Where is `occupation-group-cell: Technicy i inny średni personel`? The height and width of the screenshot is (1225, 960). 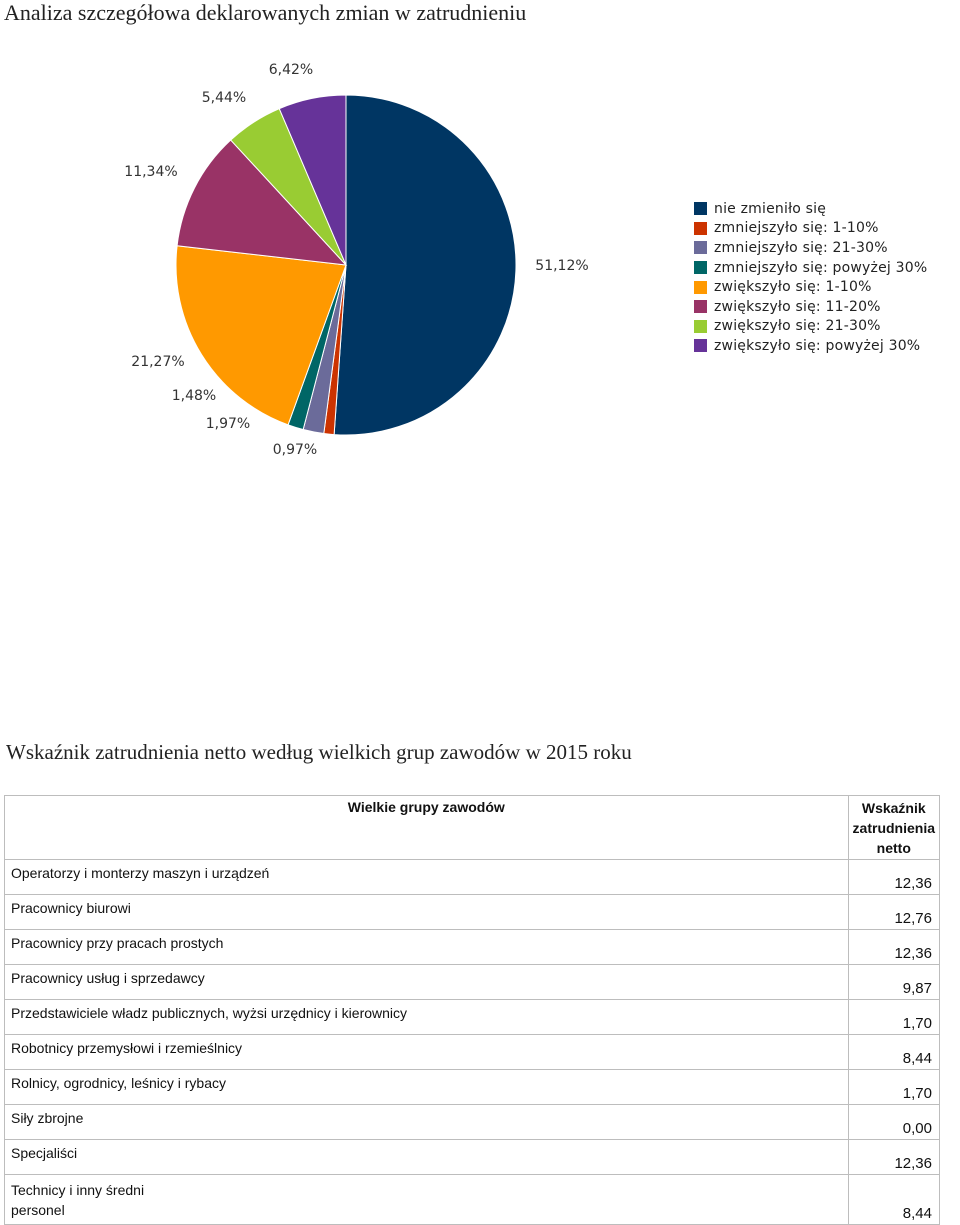
occupation-group-cell: Technicy i inny średni personel is located at coordinates (426, 1199).